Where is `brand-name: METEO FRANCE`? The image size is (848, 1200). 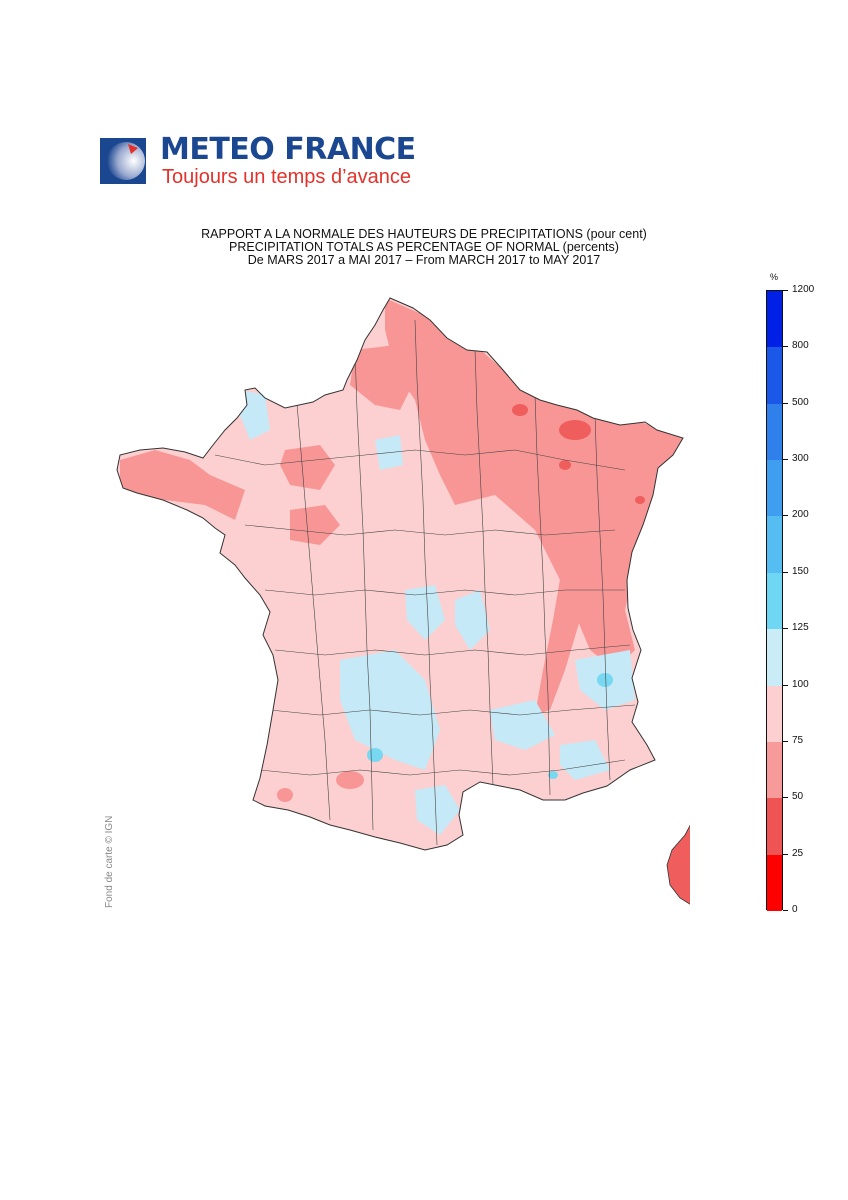
brand-name: METEO FRANCE is located at coordinates (288, 149).